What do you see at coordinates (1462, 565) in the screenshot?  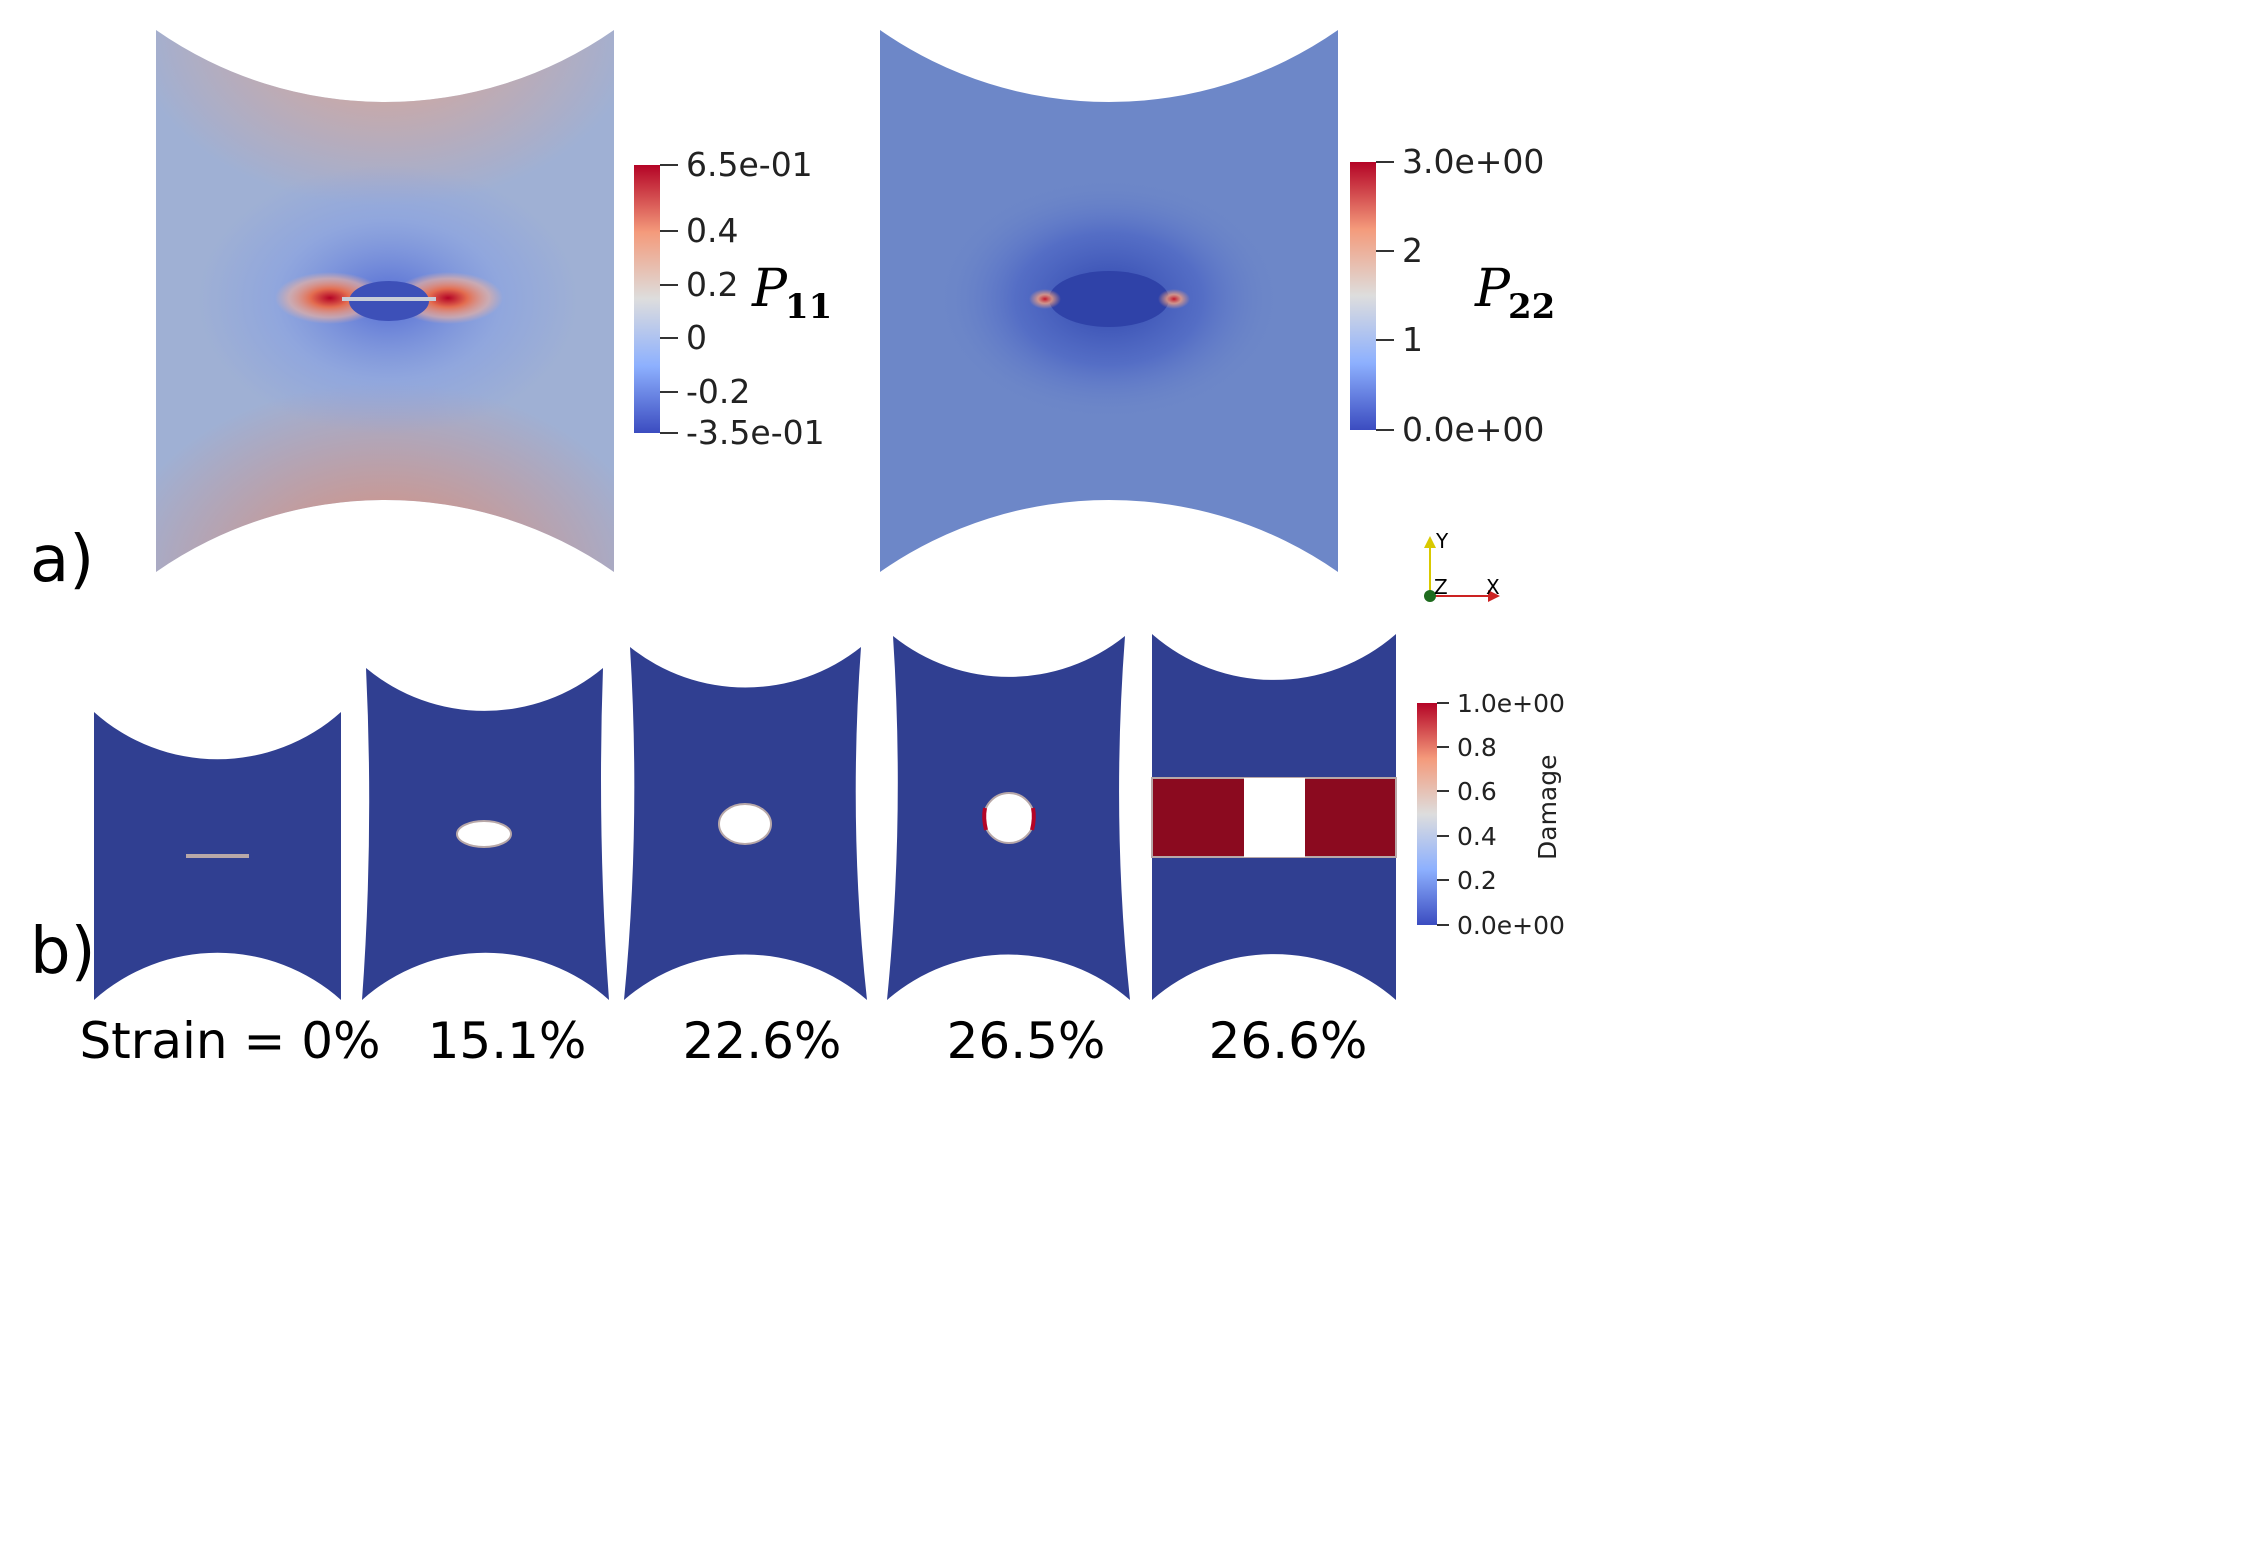 I see `axes-triad: Y Z X` at bounding box center [1462, 565].